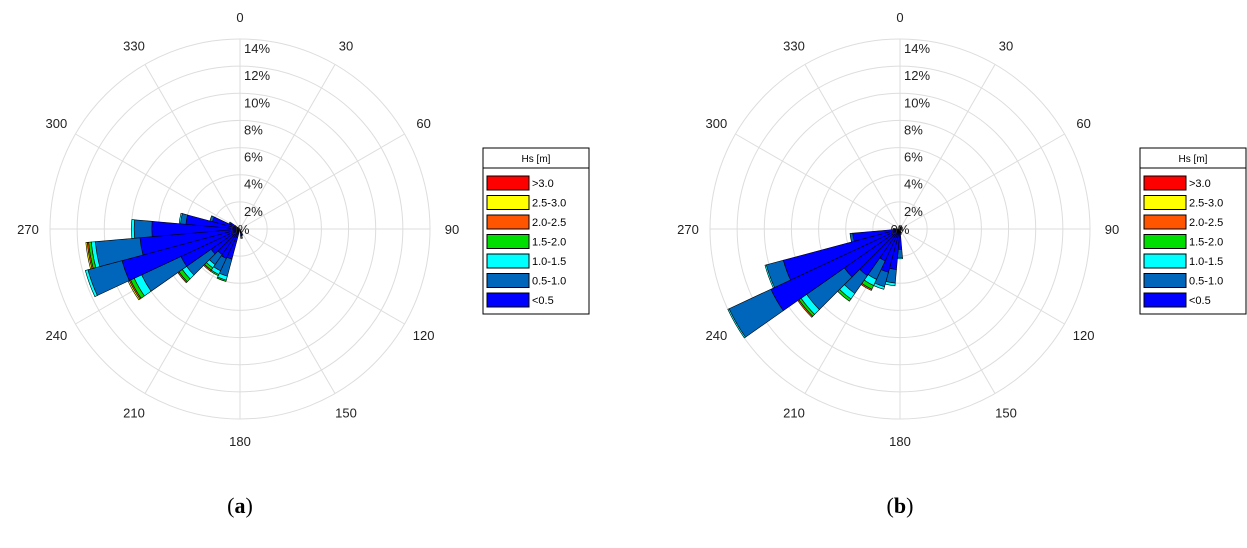 Image resolution: width=1247 pixels, height=548 pixels. What do you see at coordinates (900, 505) in the screenshot?
I see `panel-caption: (b)` at bounding box center [900, 505].